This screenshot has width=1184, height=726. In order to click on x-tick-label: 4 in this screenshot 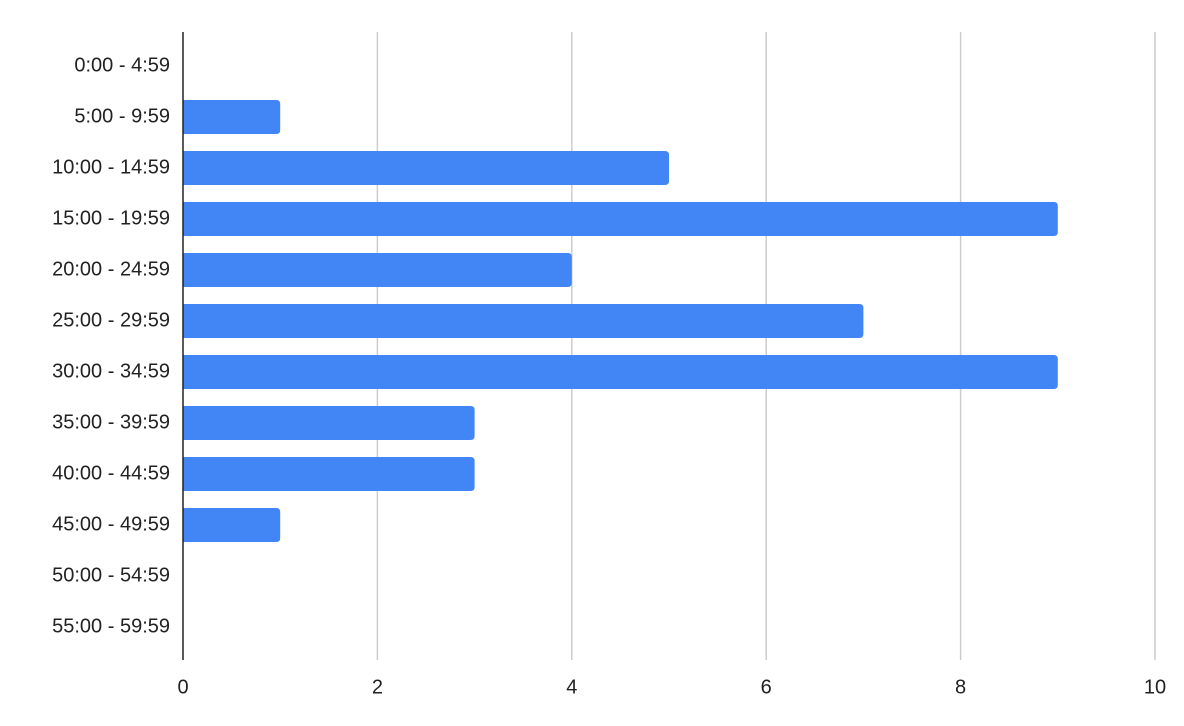, I will do `click(571, 687)`.